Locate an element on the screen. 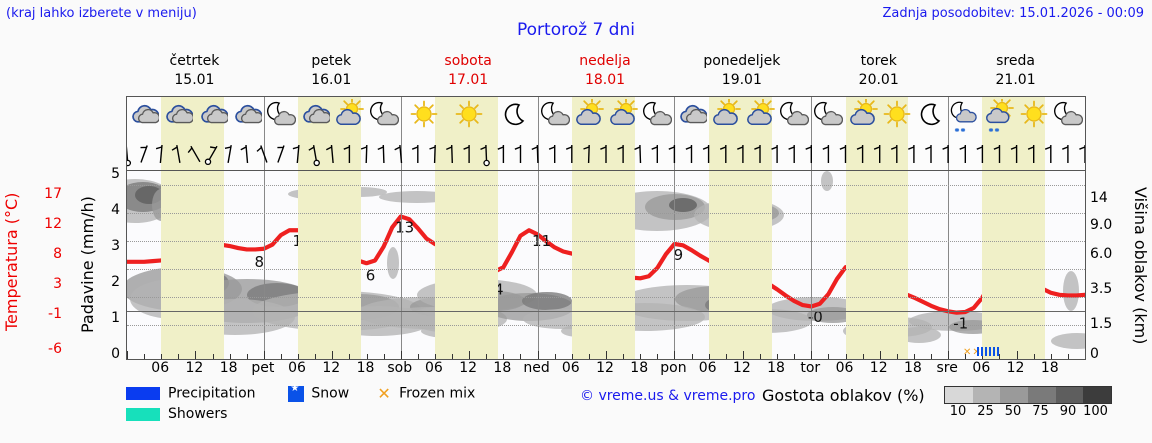  precipitation-tick: 2 is located at coordinates (115, 282).